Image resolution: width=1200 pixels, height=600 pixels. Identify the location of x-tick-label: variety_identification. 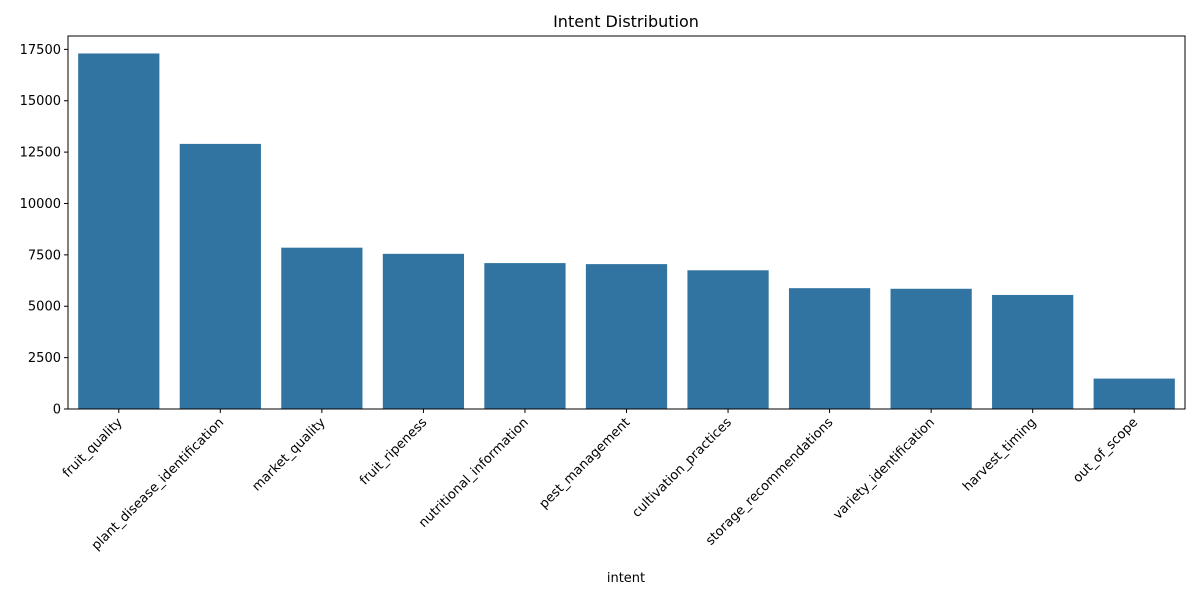
(884, 468).